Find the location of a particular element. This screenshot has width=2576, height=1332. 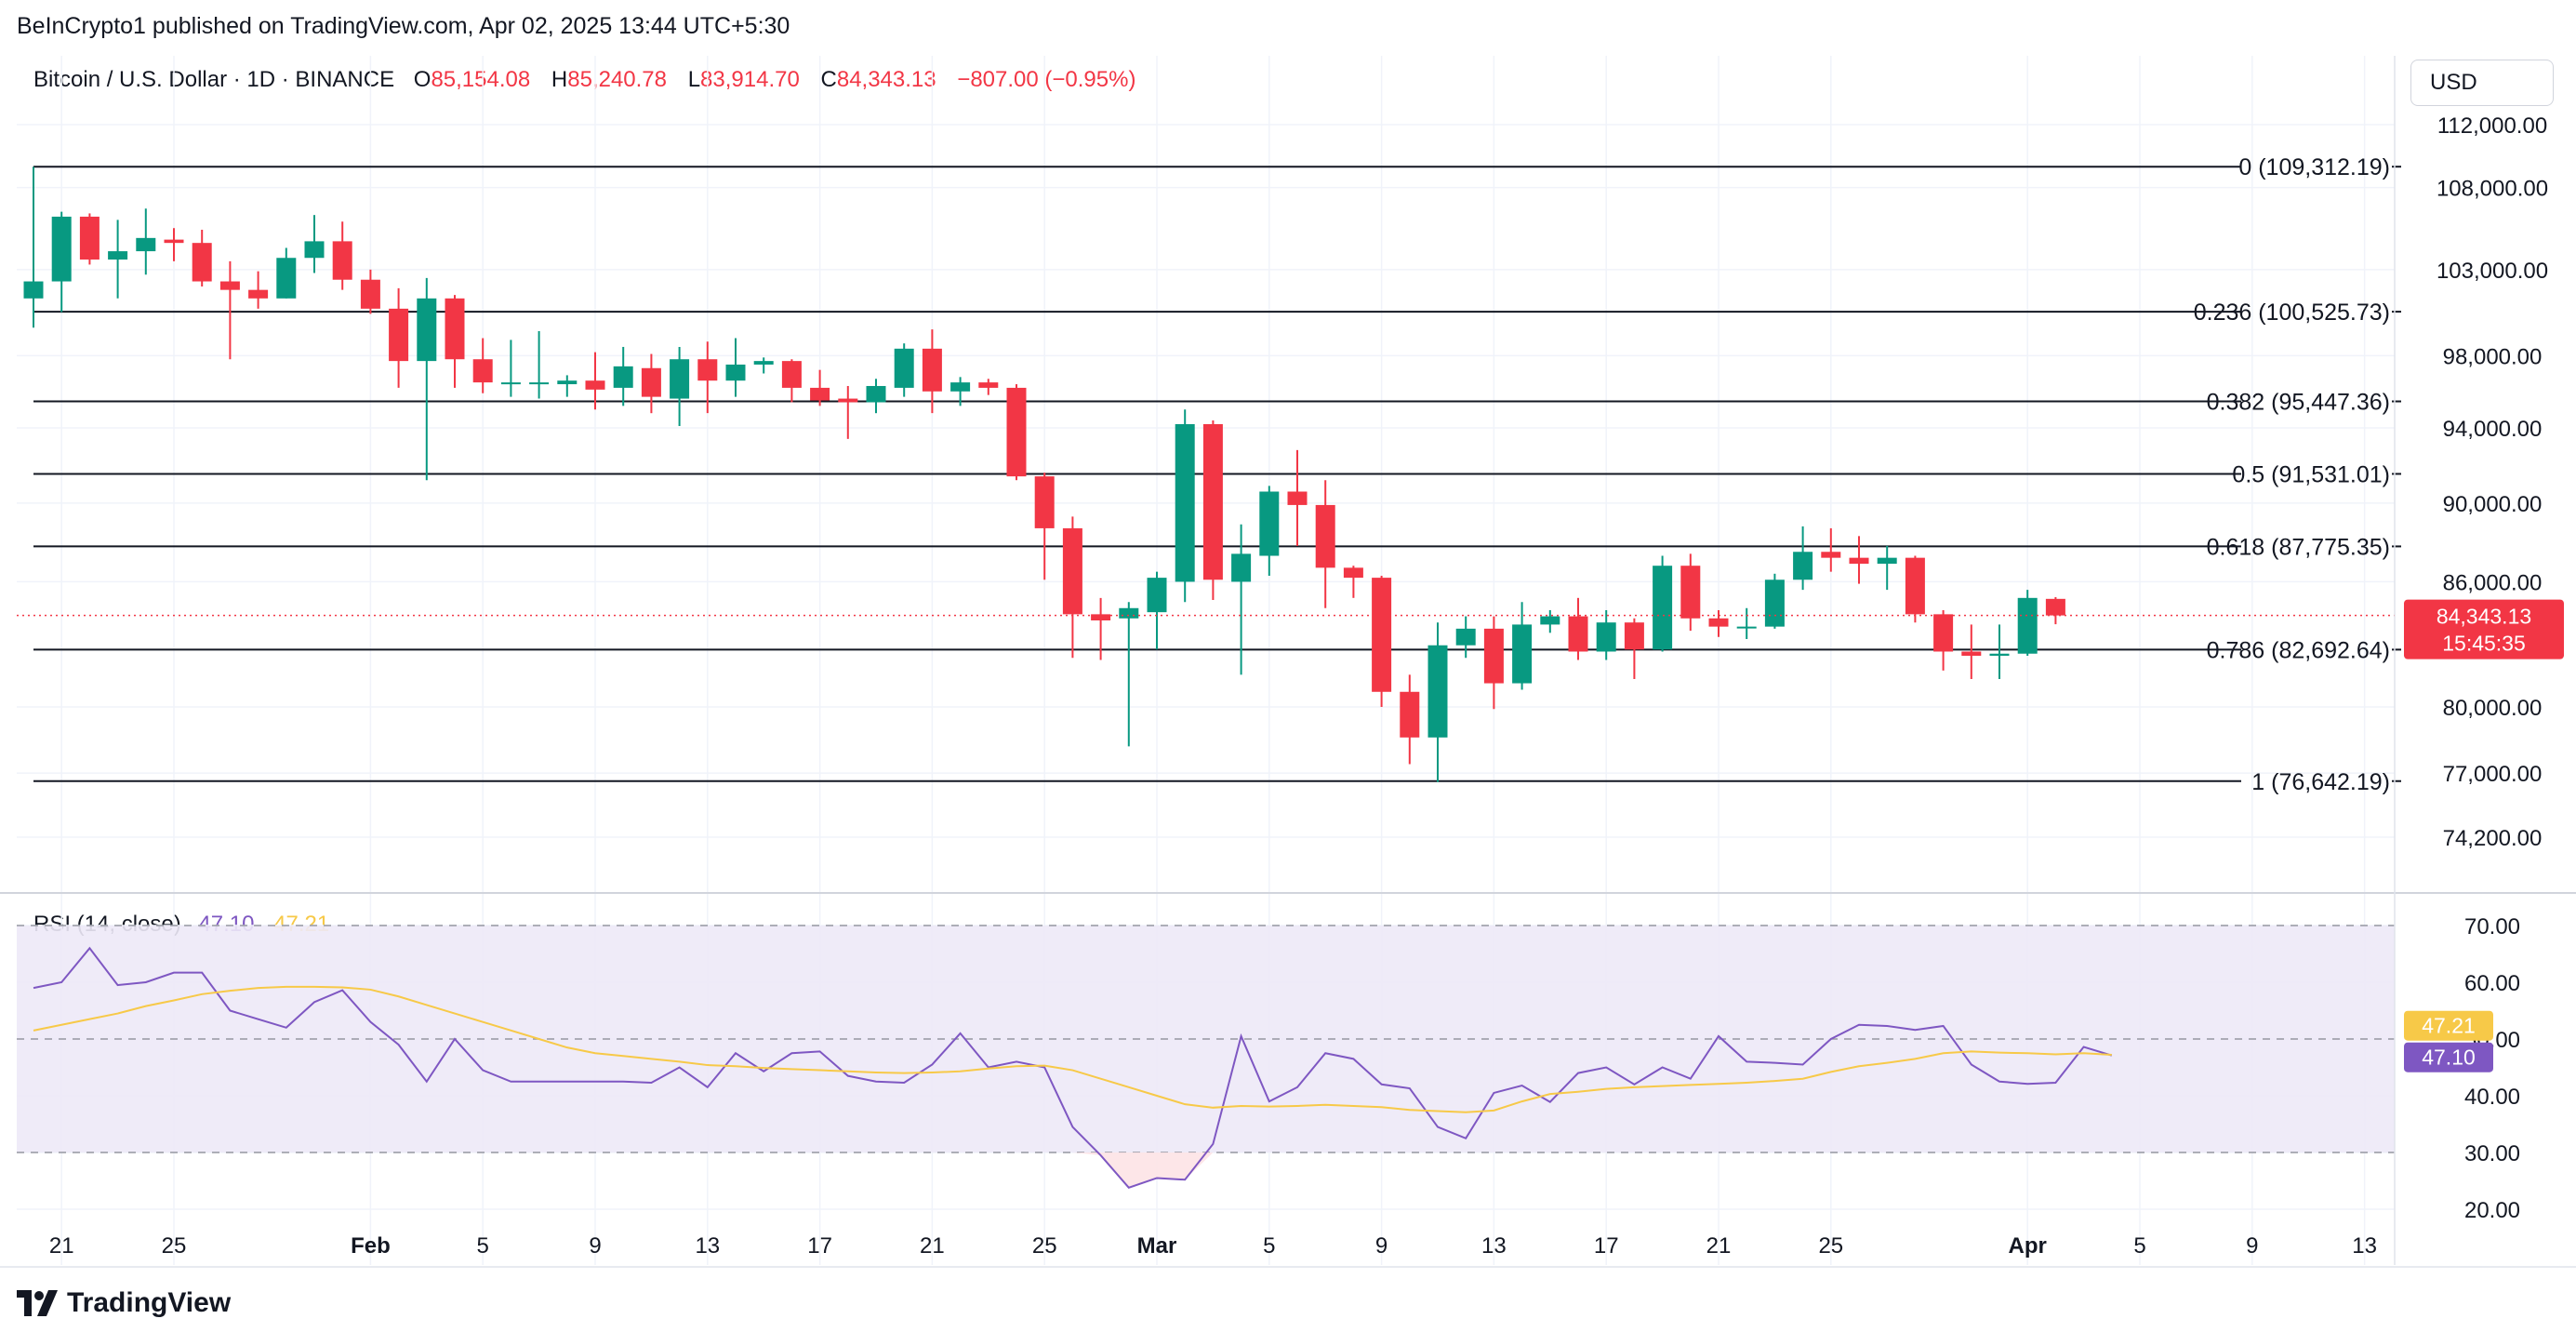

fib-level-label: 0.5 (91,531.01) is located at coordinates (2311, 474).